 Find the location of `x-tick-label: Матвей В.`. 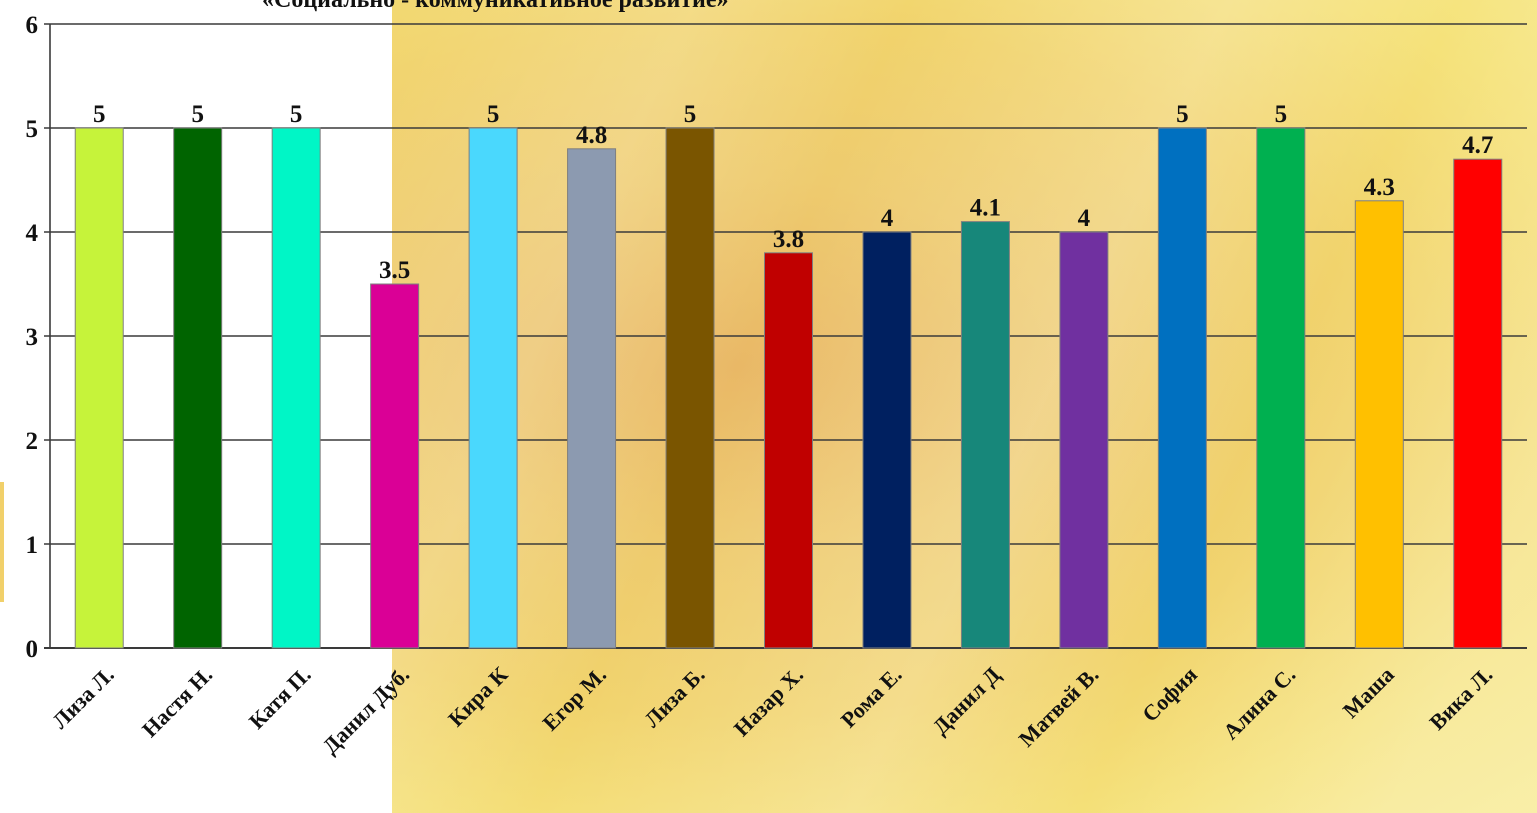

x-tick-label: Матвей В. is located at coordinates (1059, 707).